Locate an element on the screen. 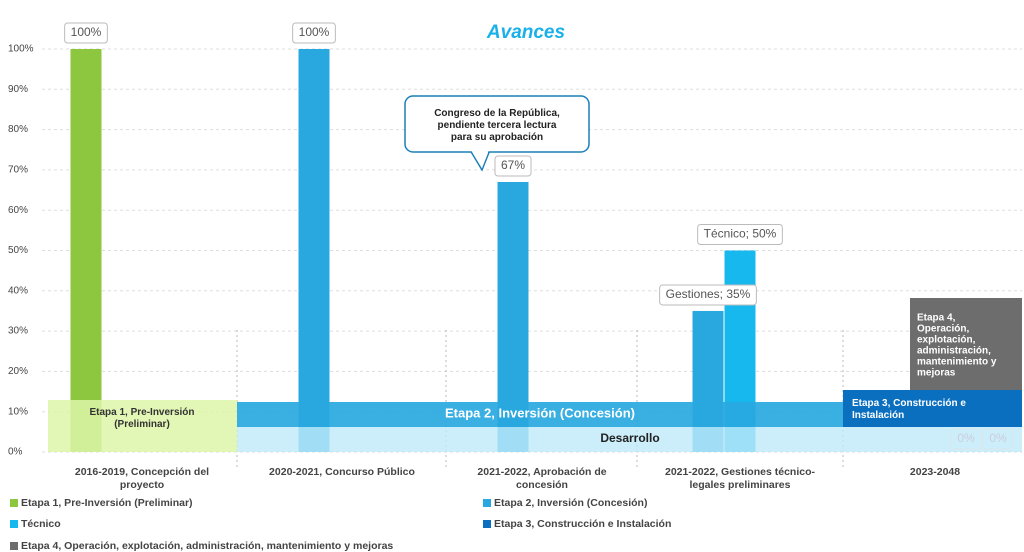  x-tick-label: 2023-2048 is located at coordinates (935, 472).